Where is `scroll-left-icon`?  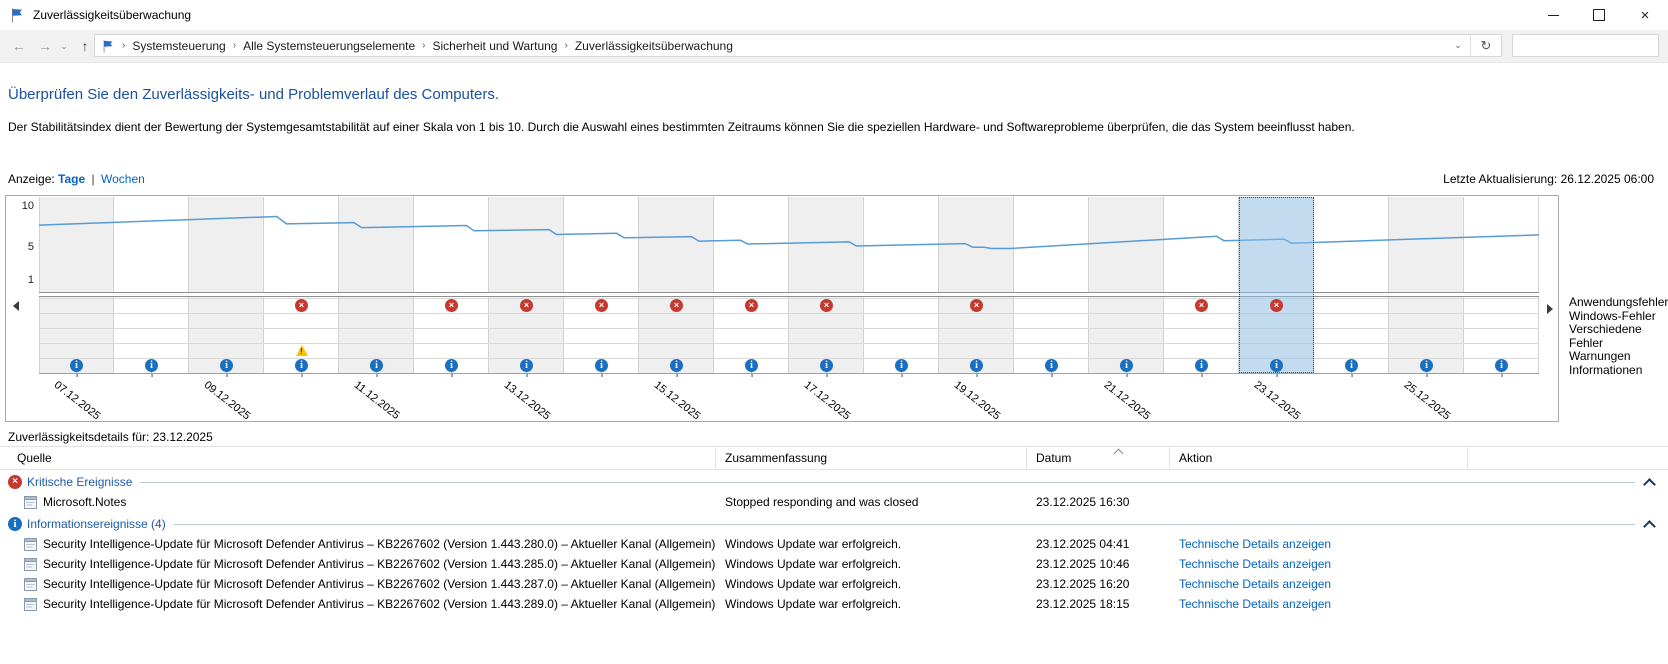
scroll-left-icon is located at coordinates (16, 306).